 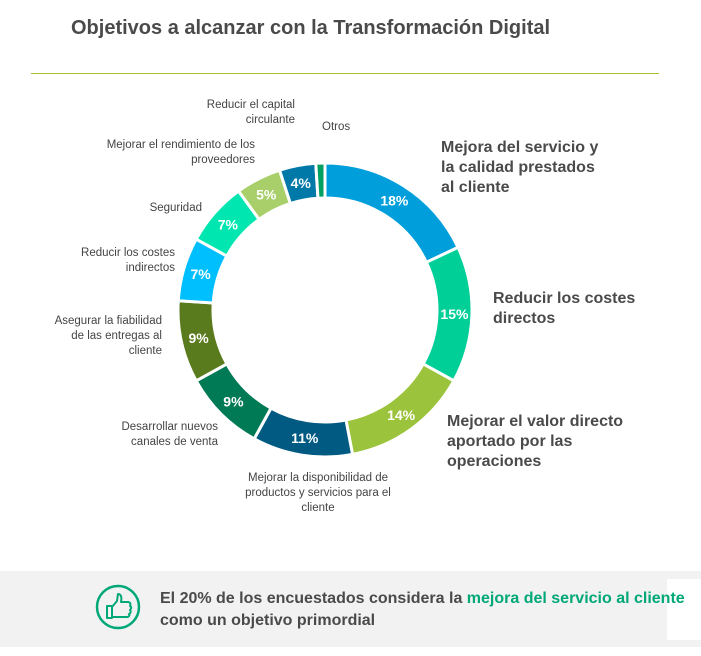 What do you see at coordinates (268, 620) in the screenshot?
I see `footer-text-post: como un objetivo primordial` at bounding box center [268, 620].